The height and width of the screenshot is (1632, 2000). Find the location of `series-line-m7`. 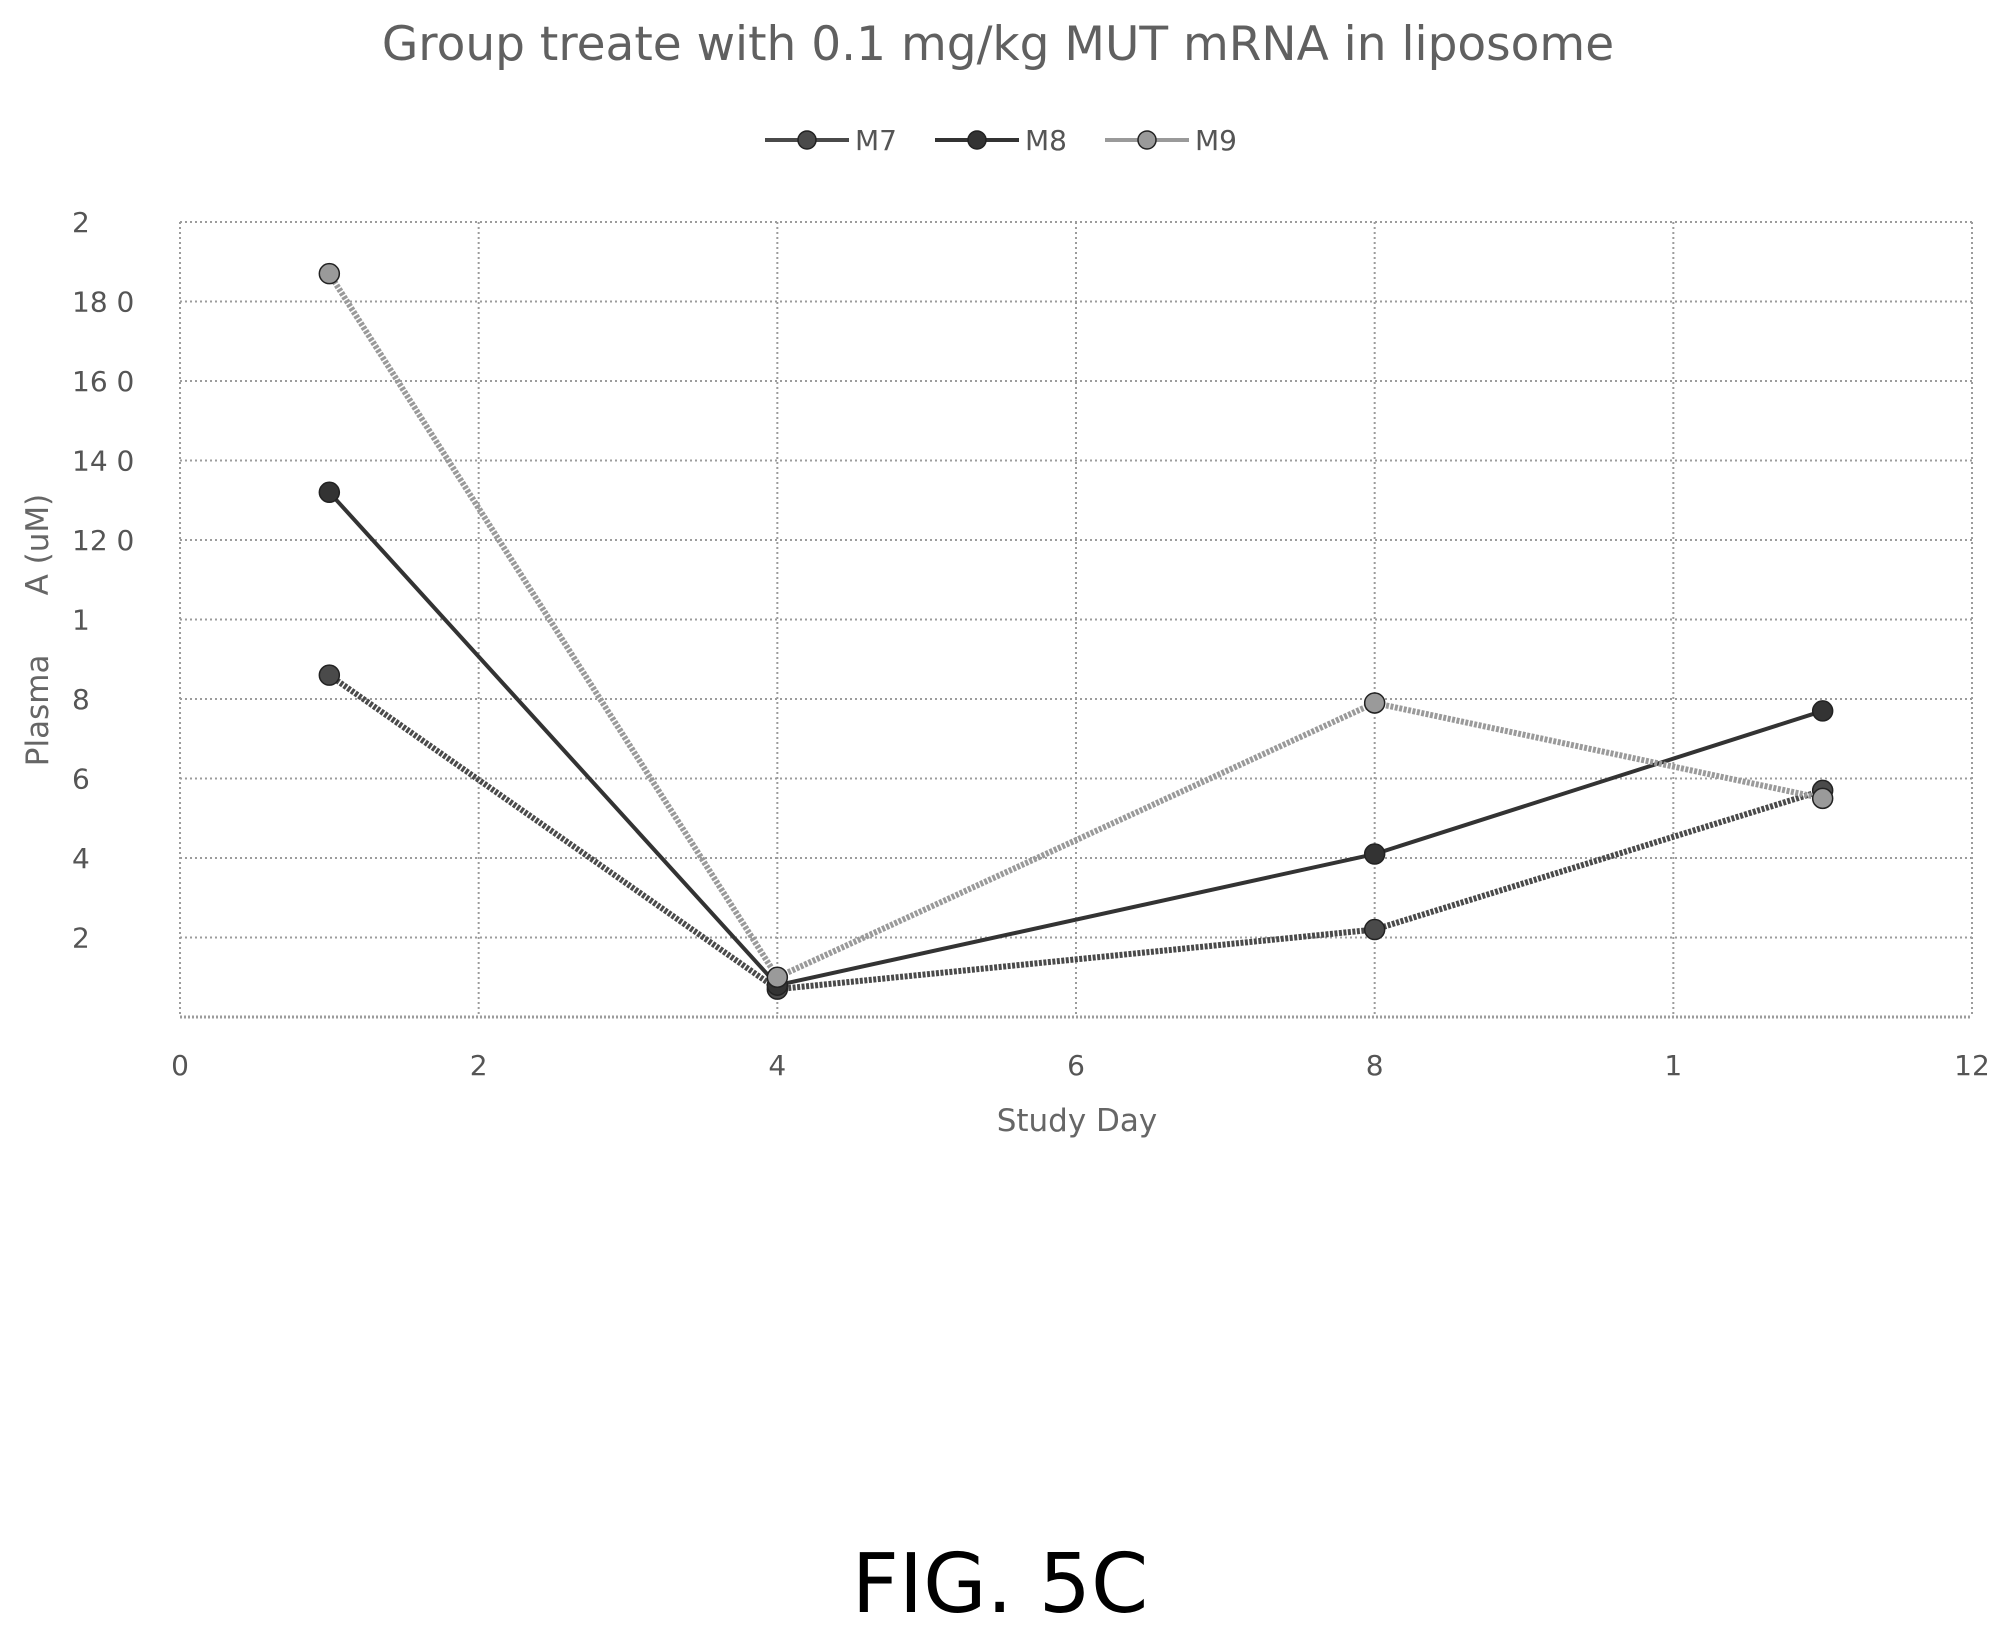

series-line-m7 is located at coordinates (1075, 832).